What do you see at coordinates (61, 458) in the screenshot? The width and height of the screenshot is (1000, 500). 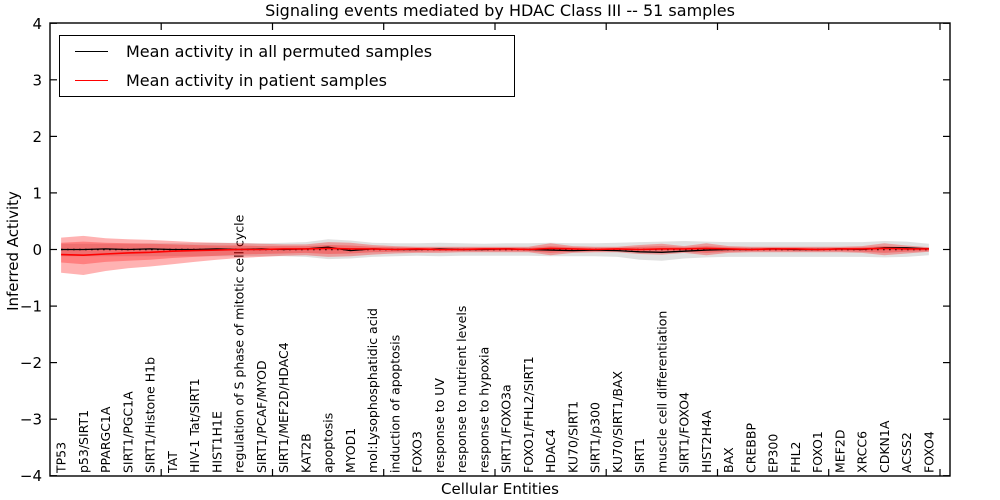 I see `category-label: TP53` at bounding box center [61, 458].